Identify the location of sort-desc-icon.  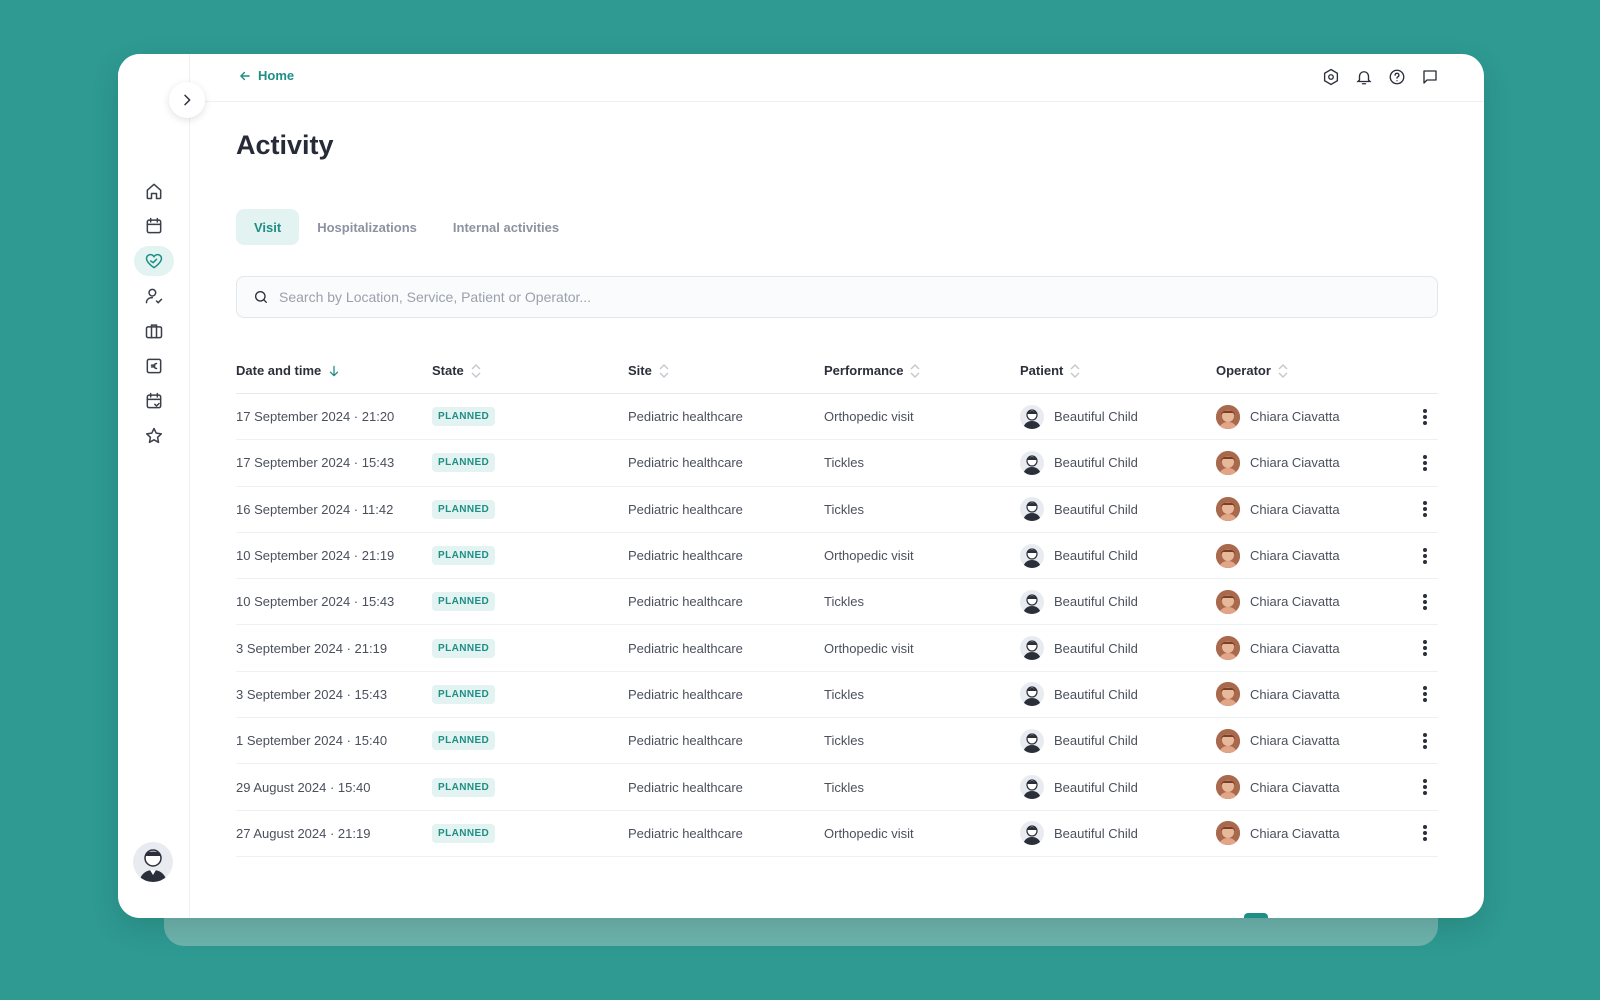
(334, 370).